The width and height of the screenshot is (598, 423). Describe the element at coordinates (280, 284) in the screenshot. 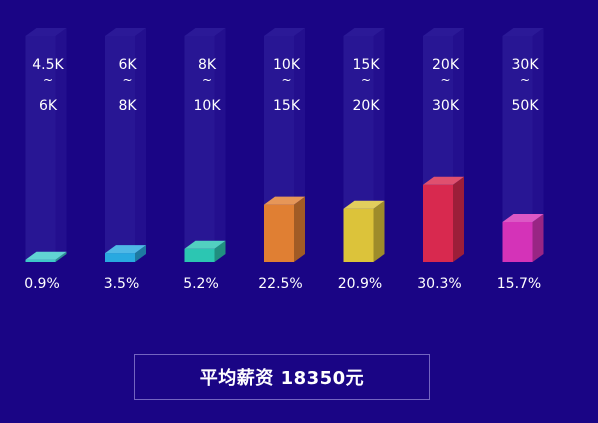

I see `value-label: 22.5%` at that location.